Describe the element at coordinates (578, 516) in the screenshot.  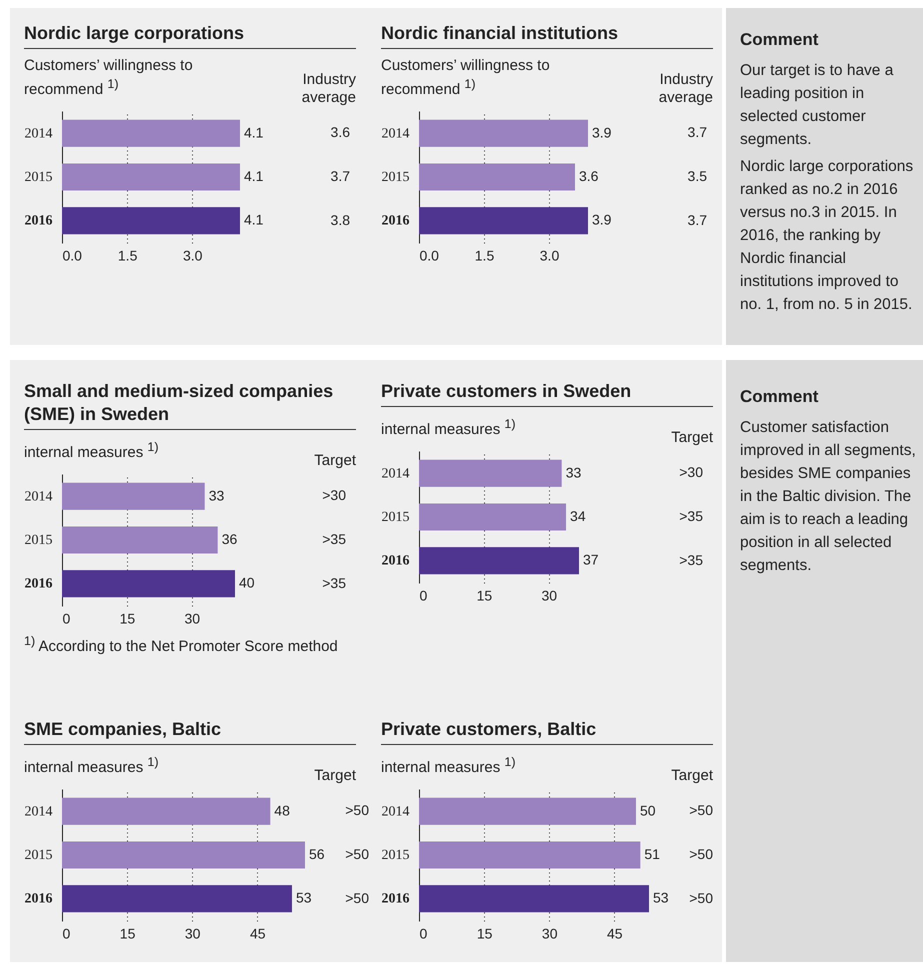
I see `data-label: 34` at that location.